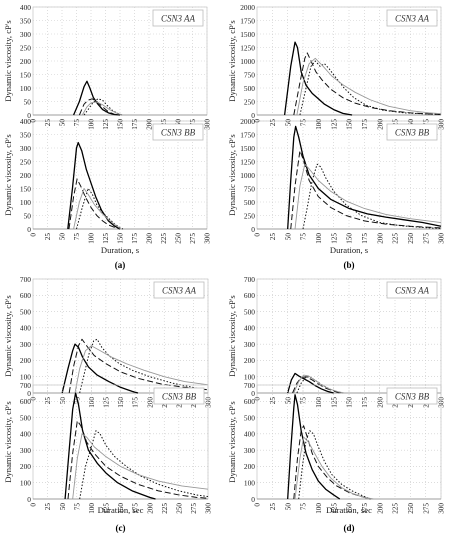 The image size is (449, 550). I want to click on y-tick-label: 1000, so click(247, 175).